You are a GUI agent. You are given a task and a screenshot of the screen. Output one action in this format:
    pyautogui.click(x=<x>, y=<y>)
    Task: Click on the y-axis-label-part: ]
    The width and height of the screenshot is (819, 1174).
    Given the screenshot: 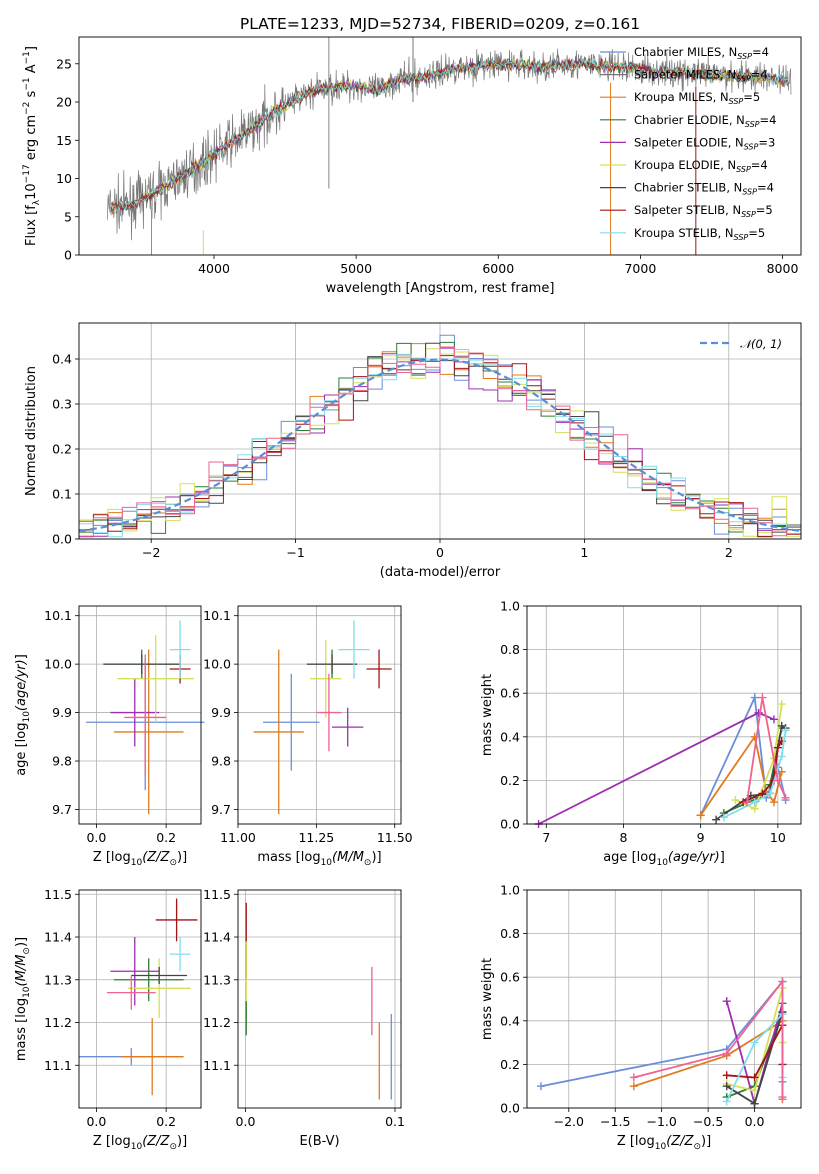 What is the action you would take?
    pyautogui.click(x=21, y=656)
    